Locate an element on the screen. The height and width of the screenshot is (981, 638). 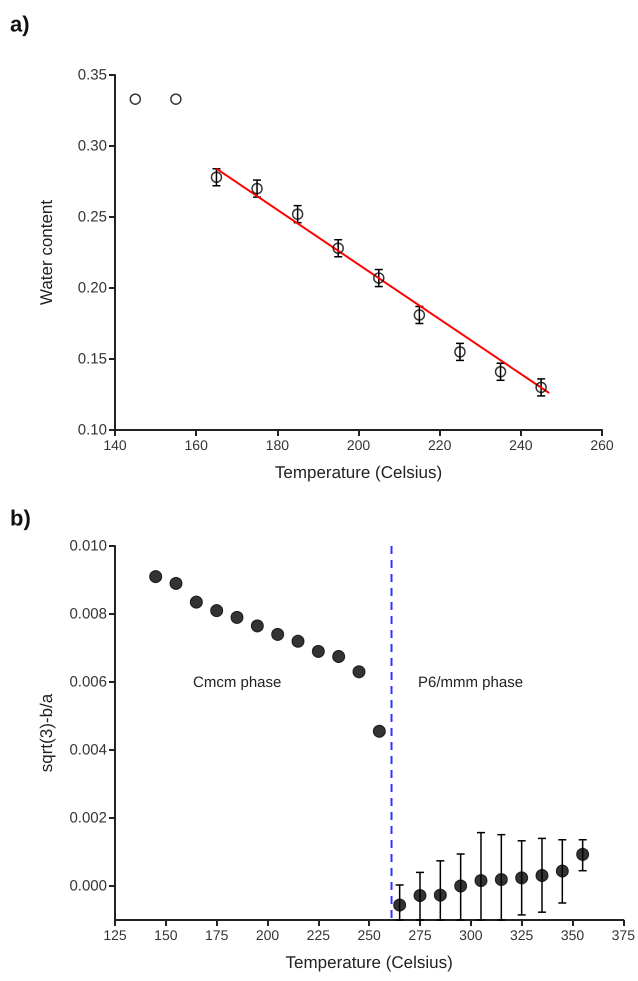
x-tick-label: 175 is located at coordinates (216, 935).